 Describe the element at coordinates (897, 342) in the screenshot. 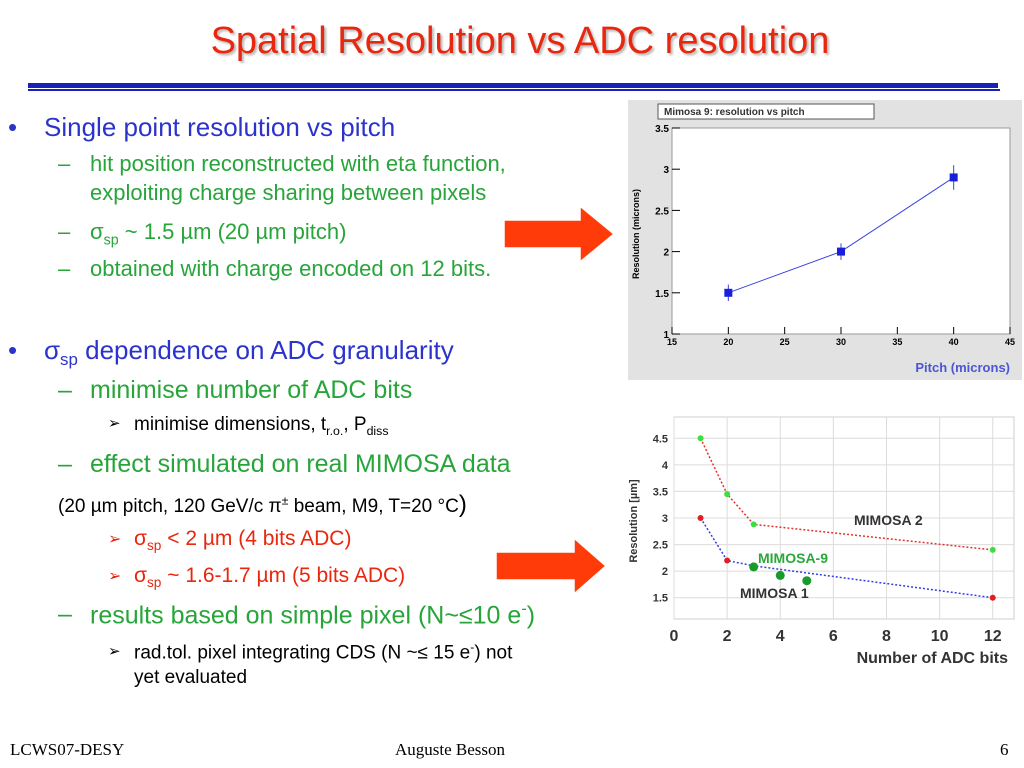

I see `x-tick-label: 35` at that location.